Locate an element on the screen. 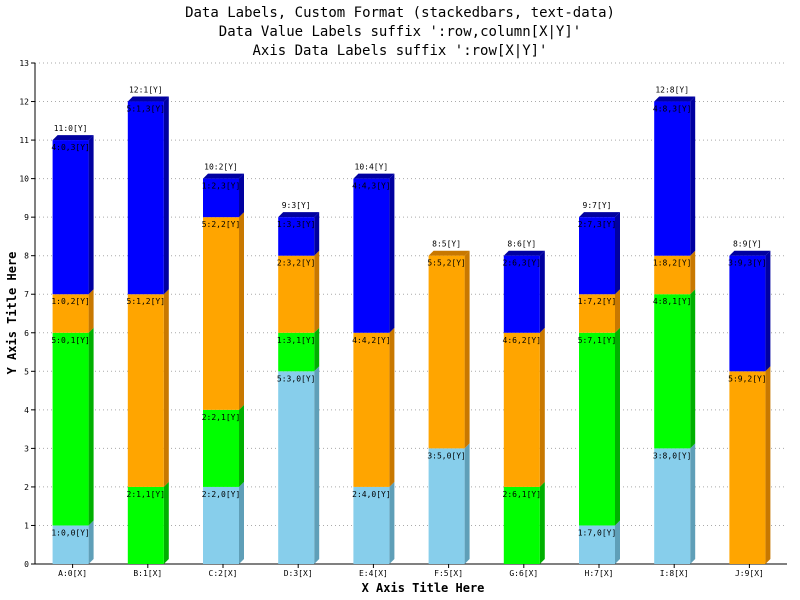  x-tick-label: H:7[X] is located at coordinates (599, 573).